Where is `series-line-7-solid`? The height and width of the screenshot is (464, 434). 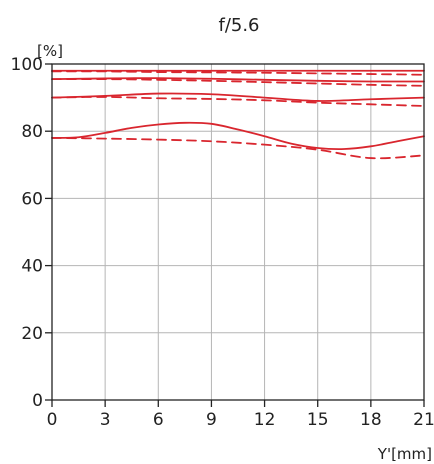
series-line-7-solid is located at coordinates (238, 135).